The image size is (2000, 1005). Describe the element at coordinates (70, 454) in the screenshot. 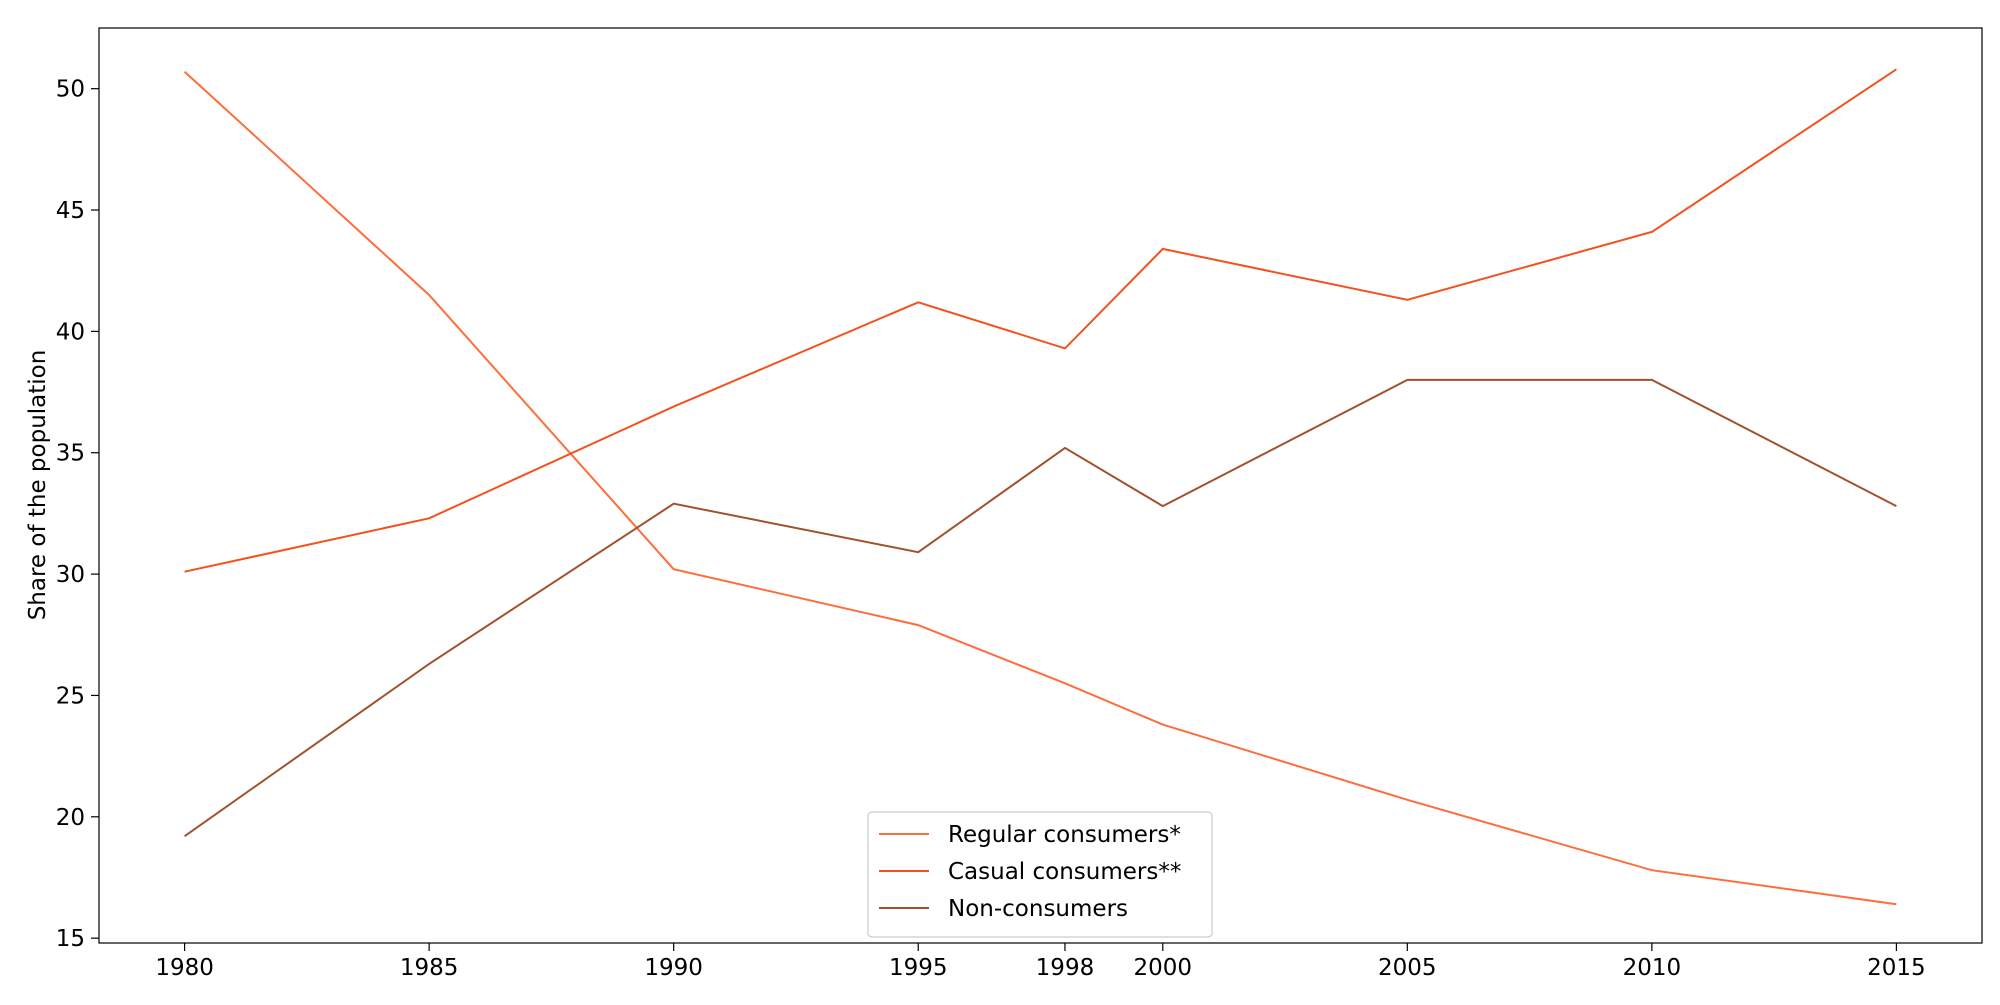

I see `y-tick-label: 35` at that location.